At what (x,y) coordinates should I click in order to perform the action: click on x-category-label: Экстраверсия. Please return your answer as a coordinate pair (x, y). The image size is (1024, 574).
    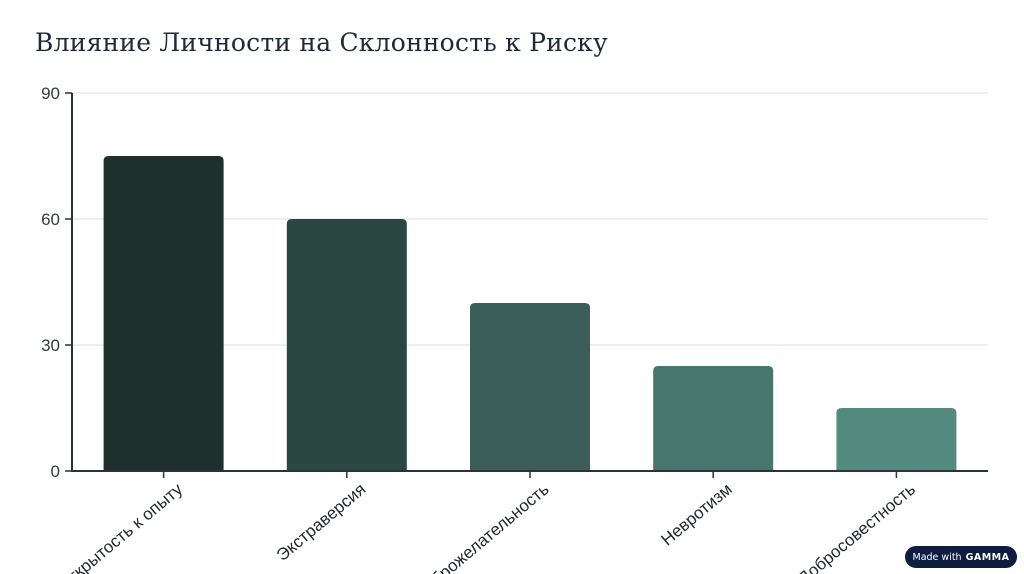
    Looking at the image, I should click on (321, 522).